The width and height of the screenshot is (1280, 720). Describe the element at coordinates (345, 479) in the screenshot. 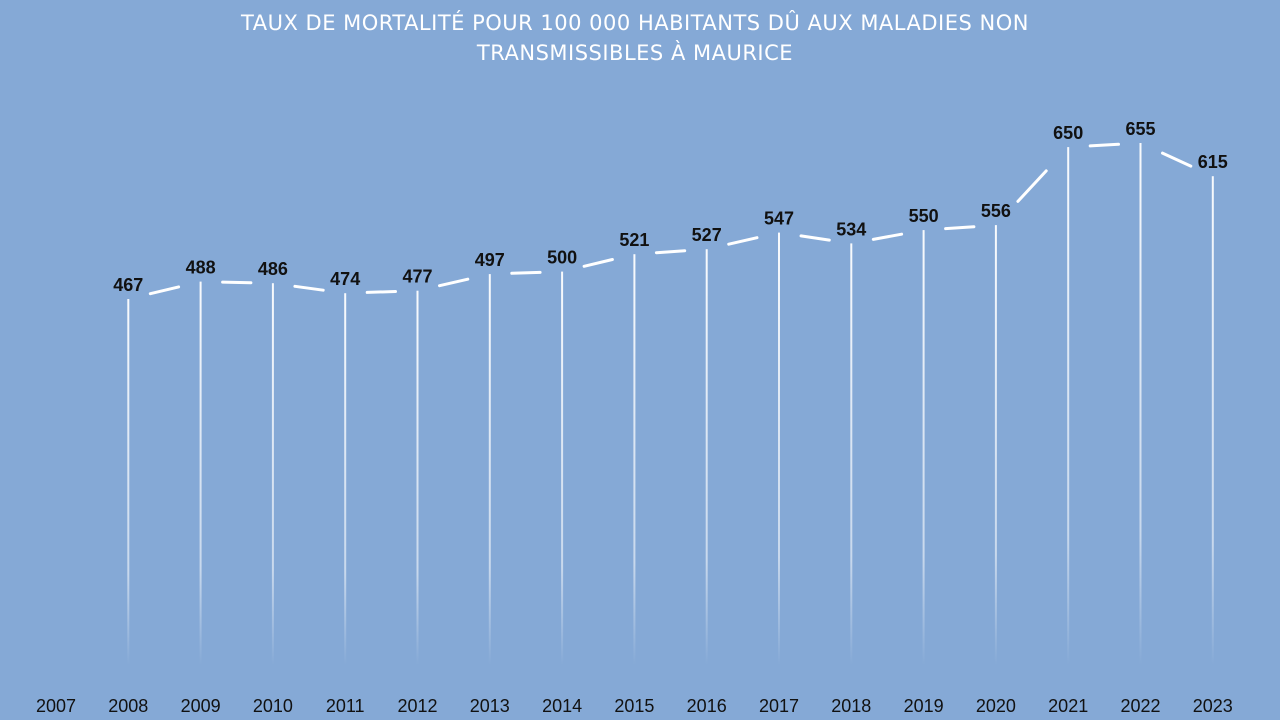

I see `drop-line-2011` at that location.